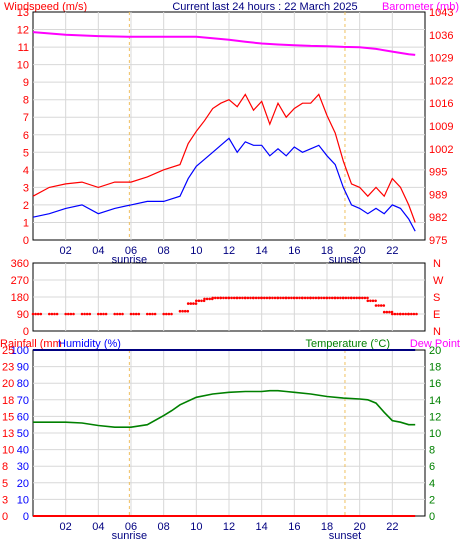  Describe the element at coordinates (438, 218) in the screenshot. I see `y-tick-label: 982` at that location.